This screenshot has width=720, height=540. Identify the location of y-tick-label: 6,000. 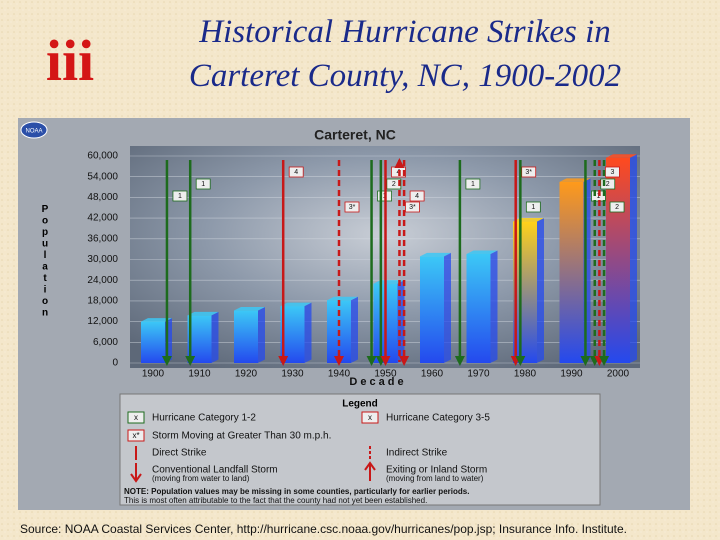
(105, 342).